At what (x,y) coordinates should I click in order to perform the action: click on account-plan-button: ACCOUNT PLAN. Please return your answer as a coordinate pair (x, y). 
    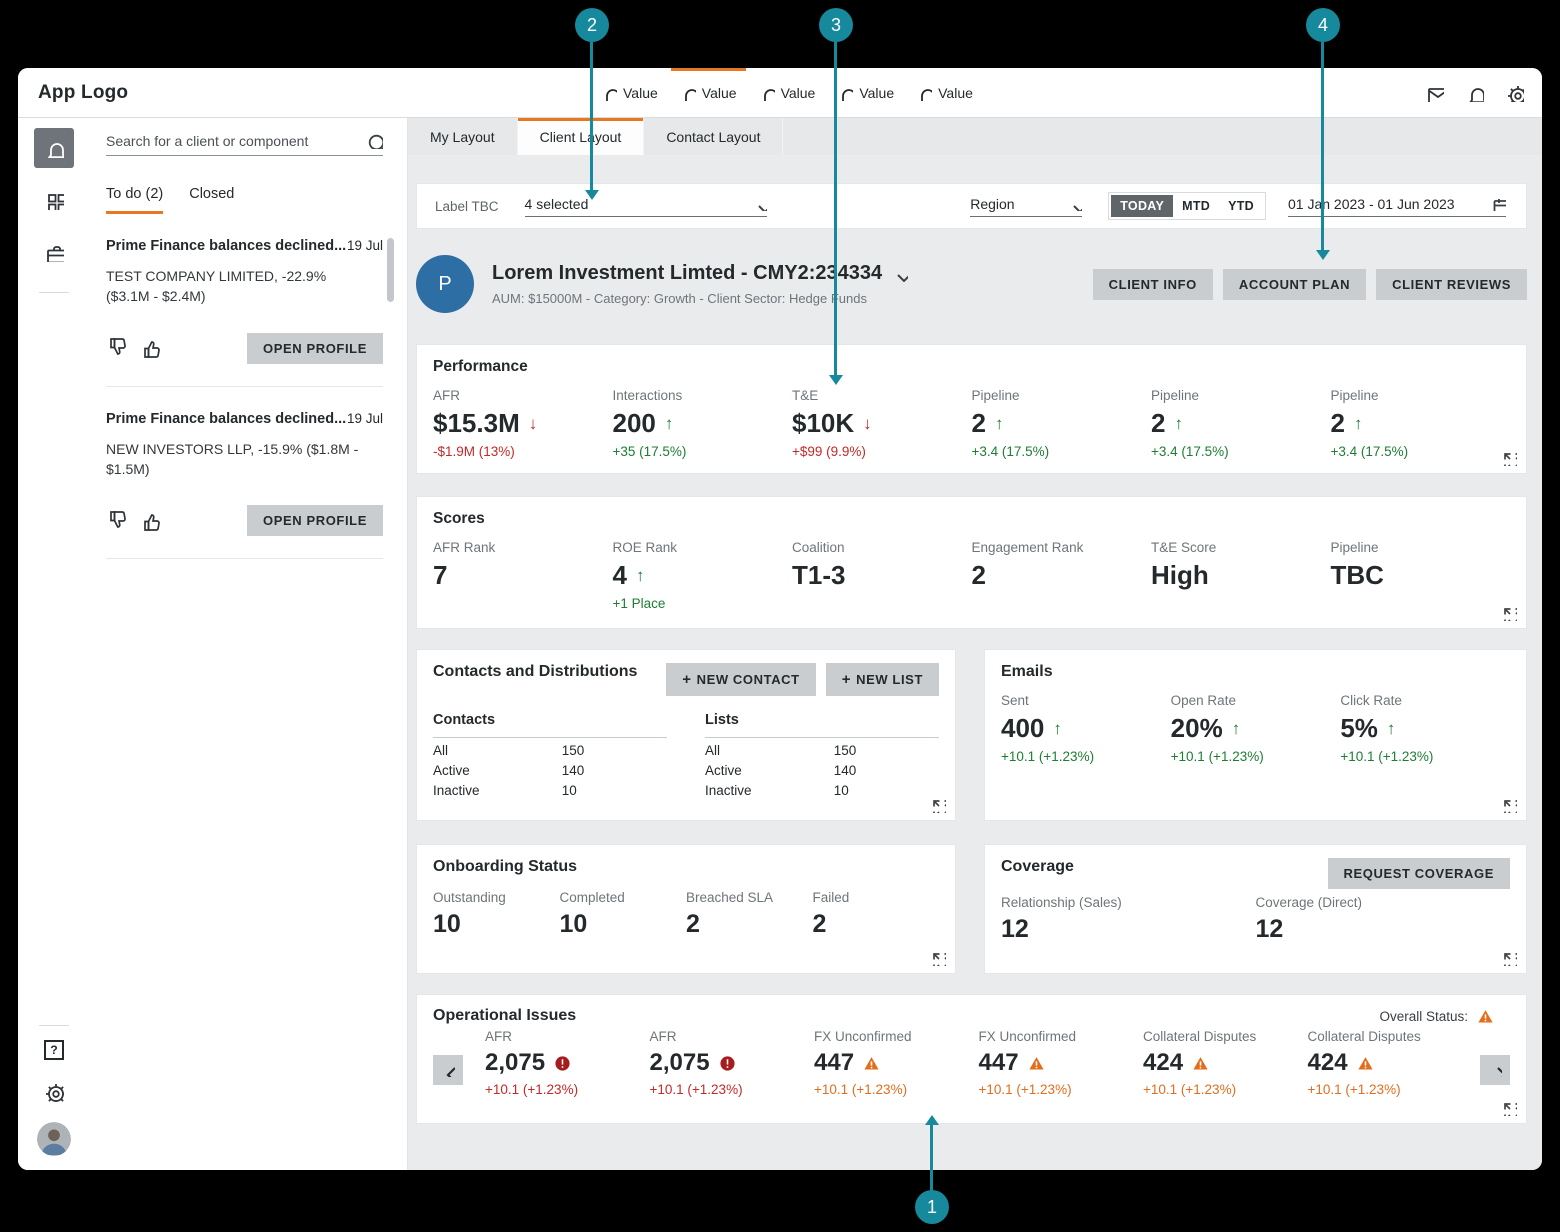
    Looking at the image, I should click on (1294, 284).